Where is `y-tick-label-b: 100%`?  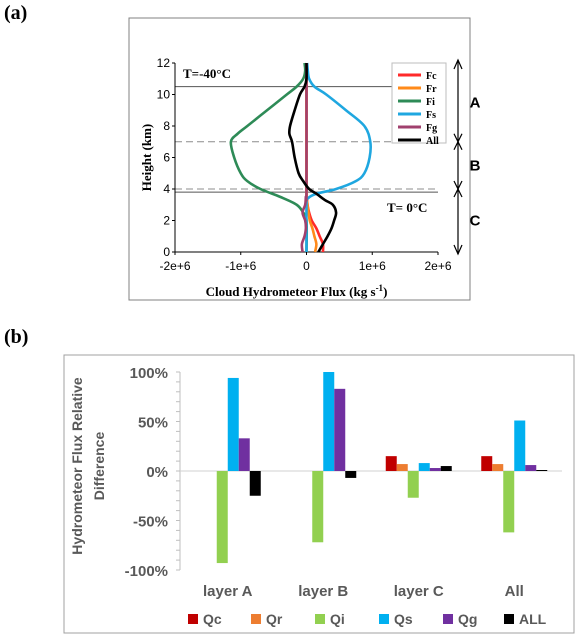
y-tick-label-b: 100% is located at coordinates (149, 373).